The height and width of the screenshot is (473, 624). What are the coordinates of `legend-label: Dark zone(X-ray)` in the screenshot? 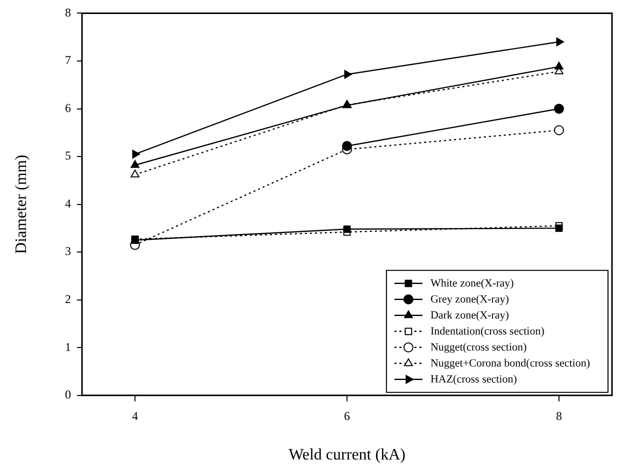 It's located at (470, 315).